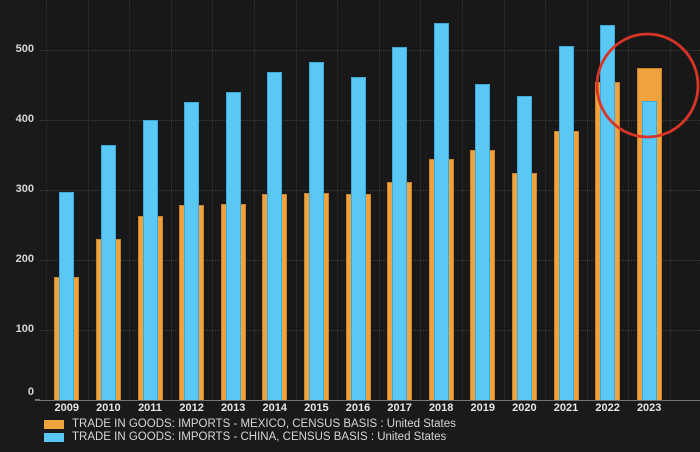 The width and height of the screenshot is (700, 452). I want to click on x-tick-label-2018: 2018, so click(441, 408).